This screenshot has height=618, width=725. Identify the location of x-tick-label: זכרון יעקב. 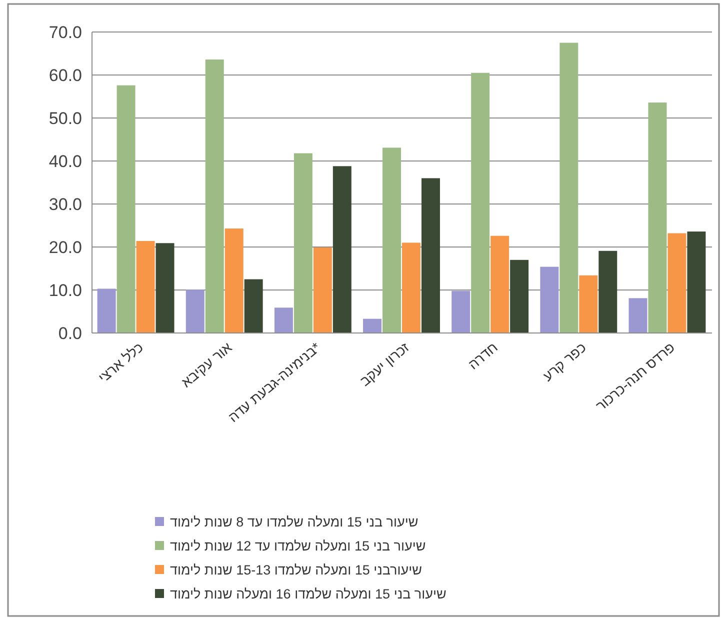
(384, 363).